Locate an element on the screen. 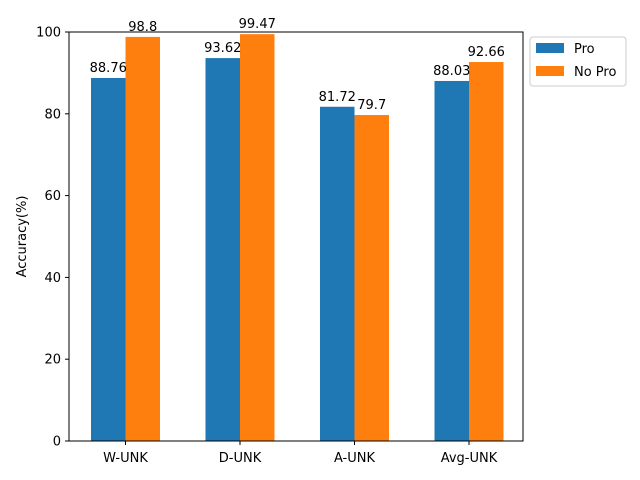 The height and width of the screenshot is (480, 640). bar-no-pro-w-unk is located at coordinates (142, 239).